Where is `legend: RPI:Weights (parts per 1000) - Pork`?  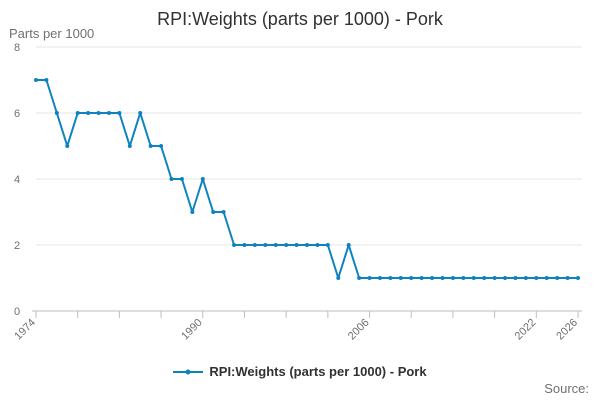 legend: RPI:Weights (parts per 1000) - Pork is located at coordinates (300, 371).